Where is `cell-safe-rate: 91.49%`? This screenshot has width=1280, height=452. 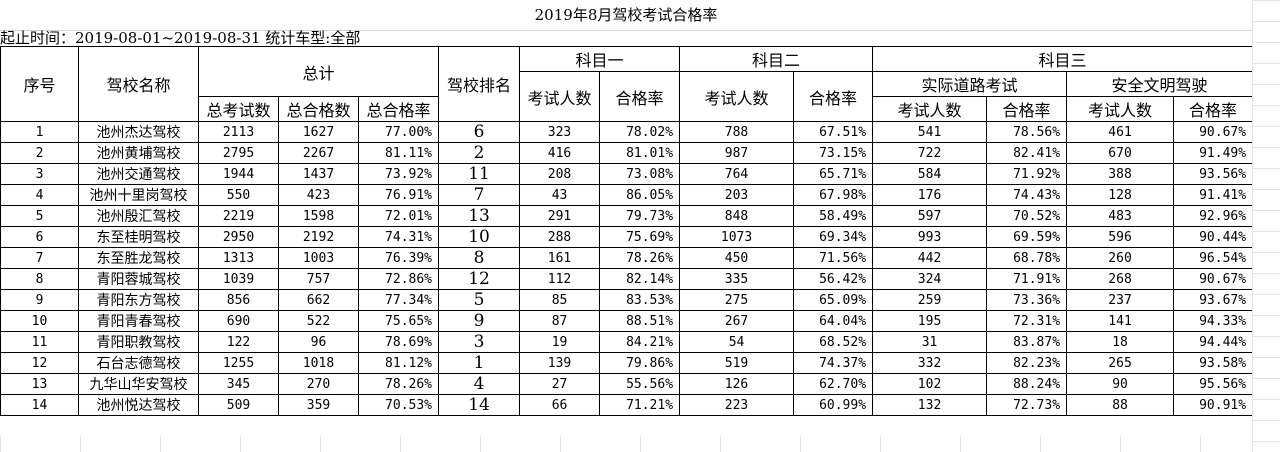
cell-safe-rate: 91.49% is located at coordinates (1213, 153).